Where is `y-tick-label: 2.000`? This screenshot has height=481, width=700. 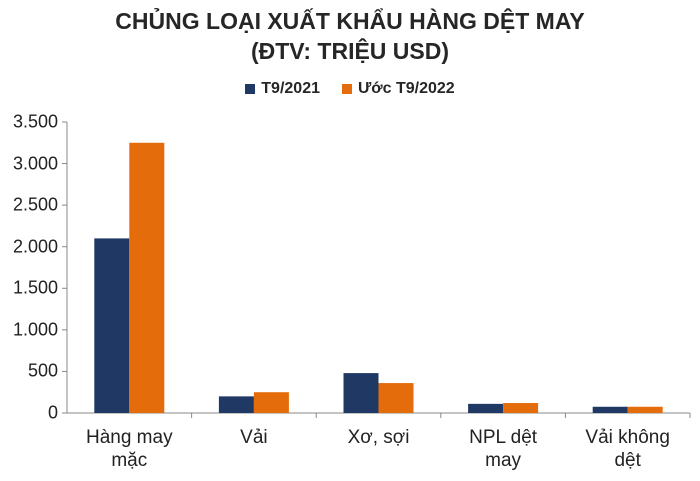 y-tick-label: 2.000 is located at coordinates (35, 246).